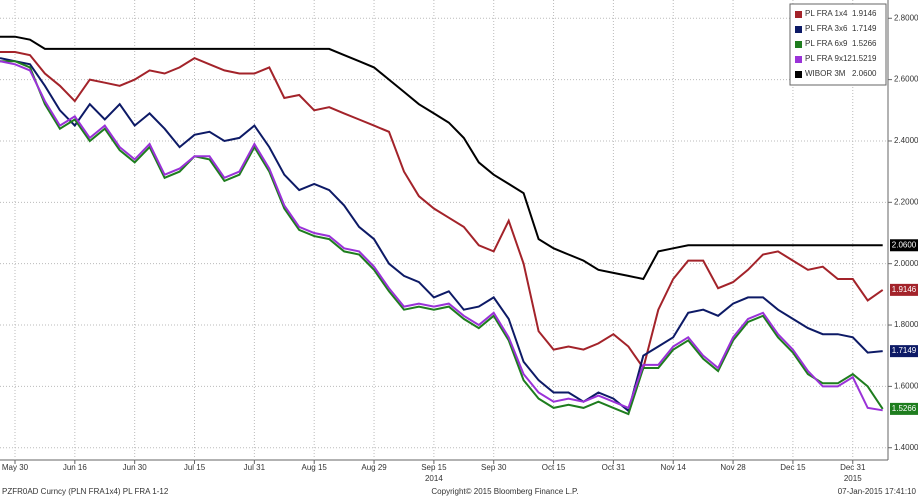 This screenshot has width=918, height=499. I want to click on year-label: 2015, so click(853, 478).